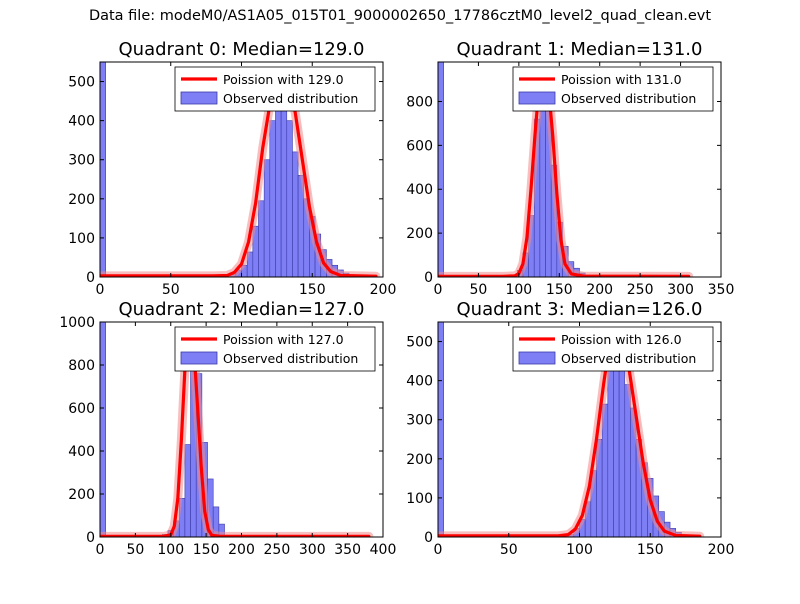 The width and height of the screenshot is (800, 604). Describe the element at coordinates (579, 550) in the screenshot. I see `quadrant-3-xtick-label: 100` at that location.